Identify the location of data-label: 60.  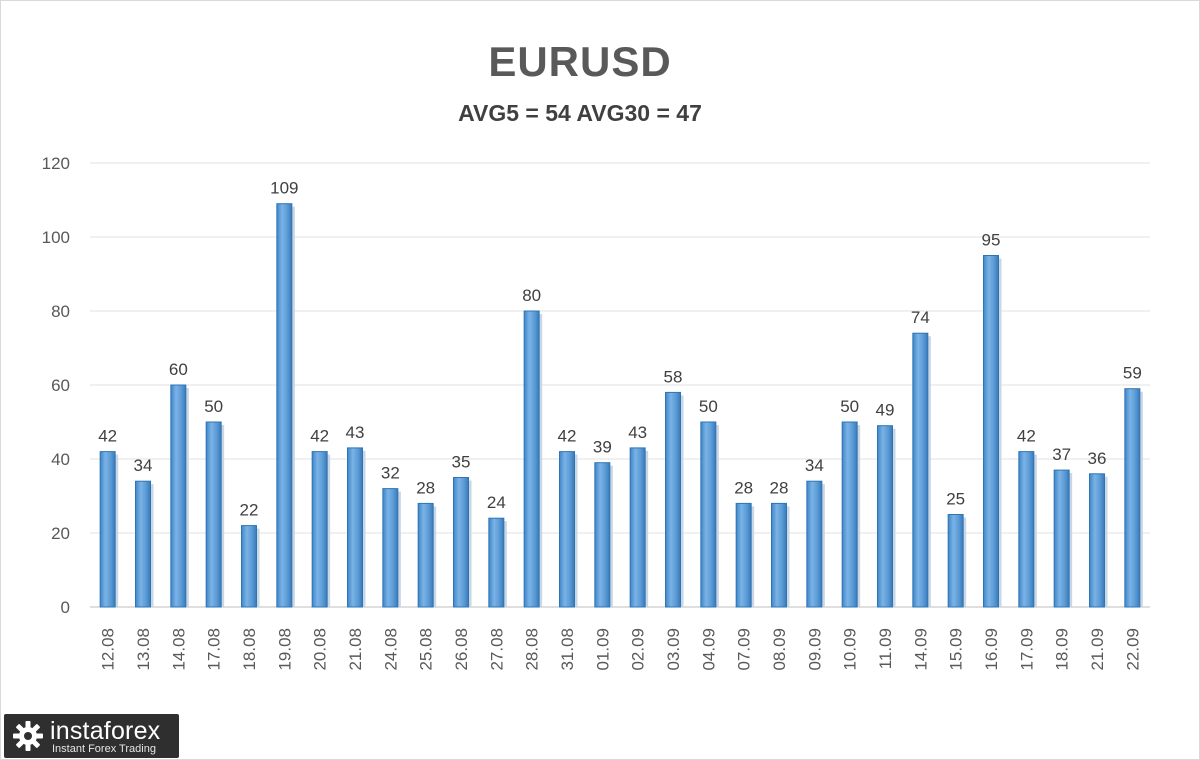
(178, 369).